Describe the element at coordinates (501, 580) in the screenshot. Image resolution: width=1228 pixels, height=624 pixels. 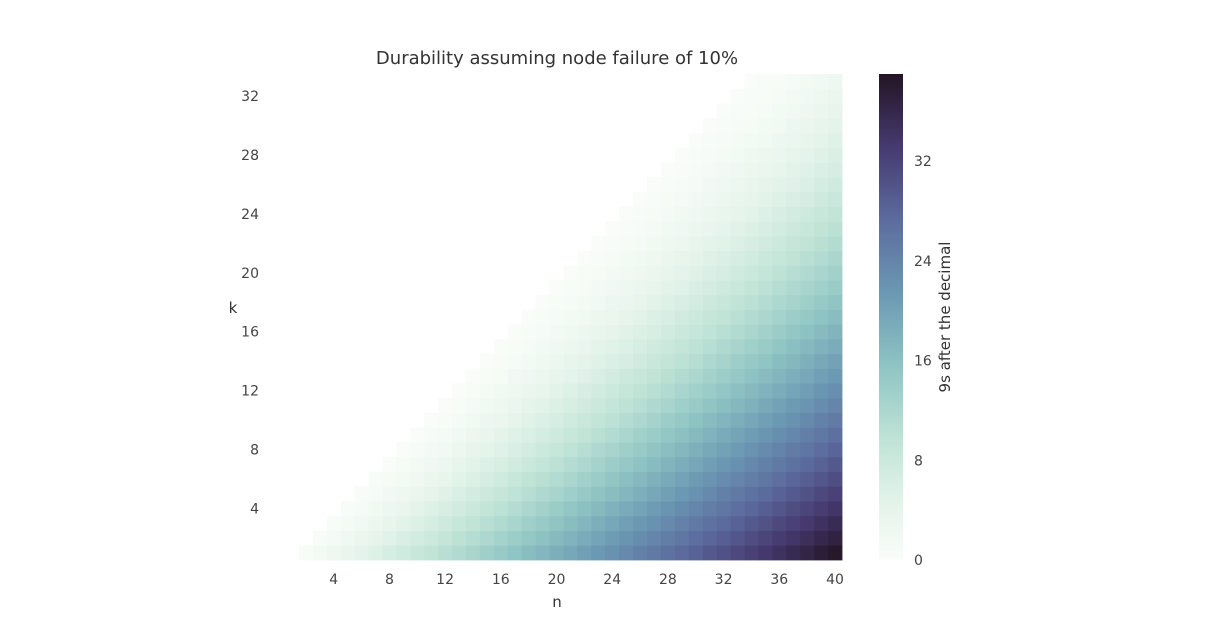
I see `x-tick-label: 16` at that location.